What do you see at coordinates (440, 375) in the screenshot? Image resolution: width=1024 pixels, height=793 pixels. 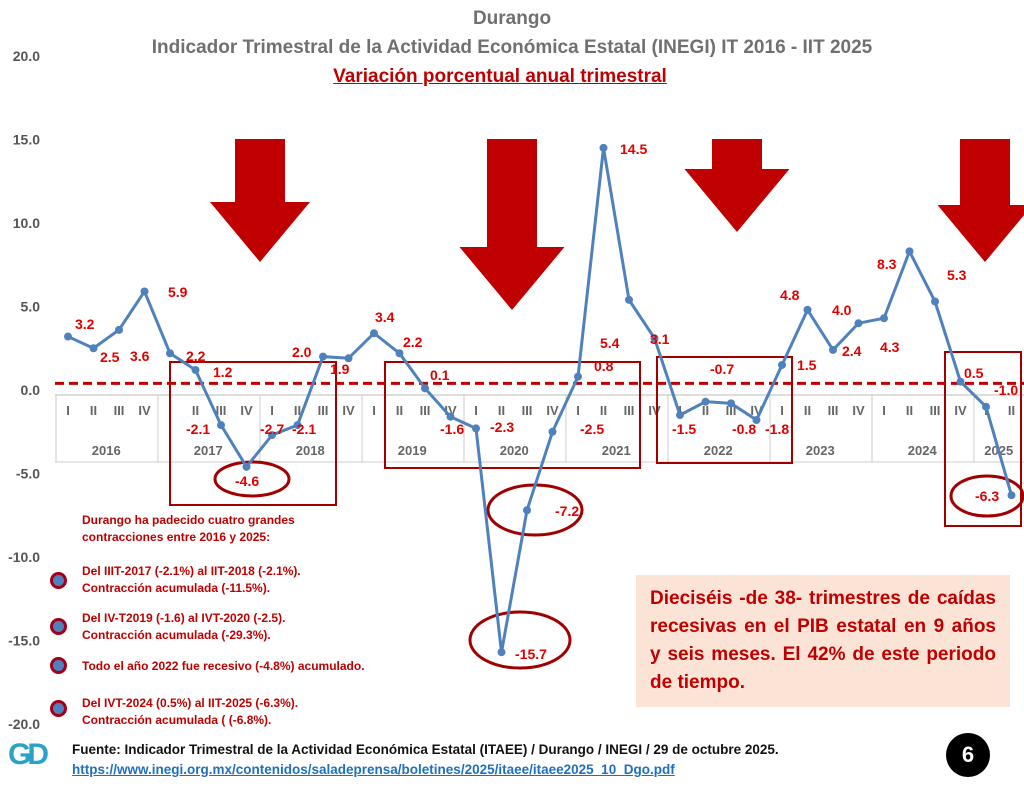 I see `data-label: 0.1` at bounding box center [440, 375].